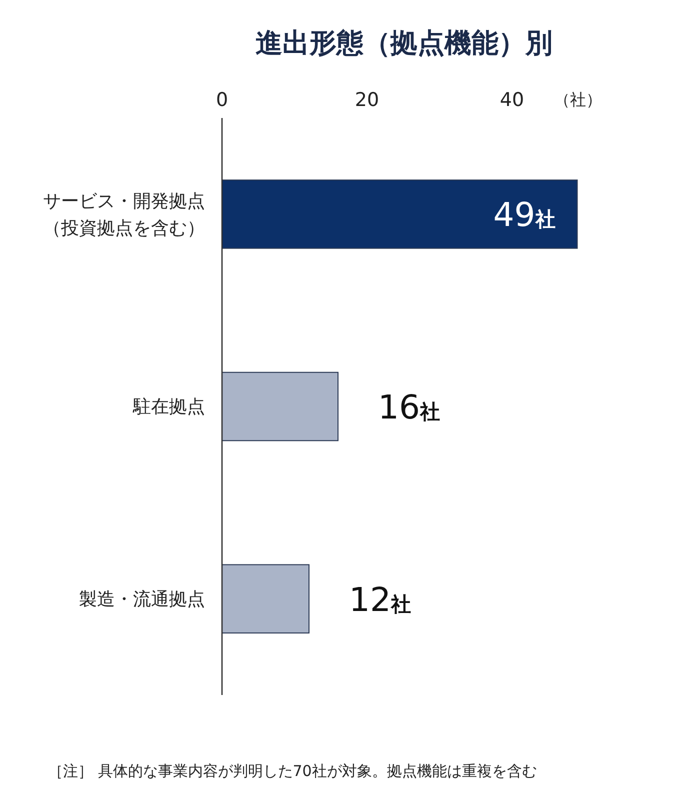 The height and width of the screenshot is (789, 692). I want to click on data-label: 12社, so click(380, 599).